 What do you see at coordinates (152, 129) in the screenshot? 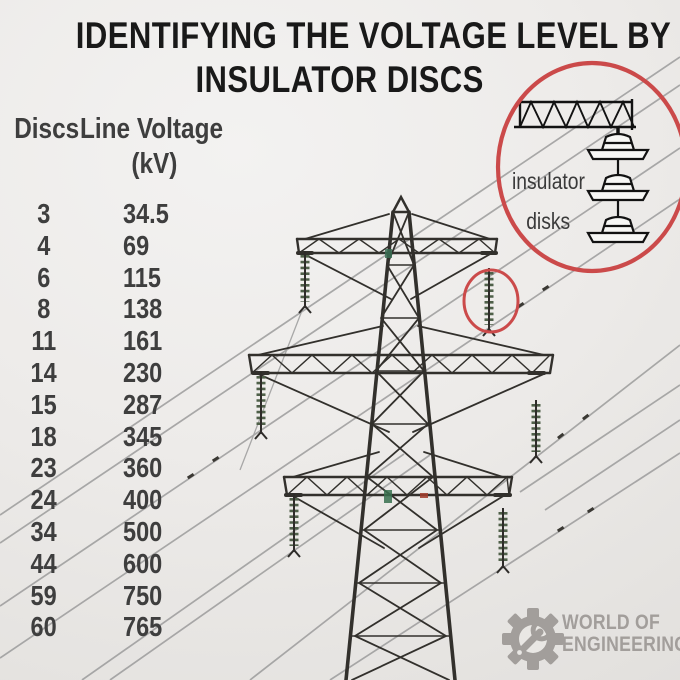
I see `col-header-line-voltage: Line Voltage` at bounding box center [152, 129].